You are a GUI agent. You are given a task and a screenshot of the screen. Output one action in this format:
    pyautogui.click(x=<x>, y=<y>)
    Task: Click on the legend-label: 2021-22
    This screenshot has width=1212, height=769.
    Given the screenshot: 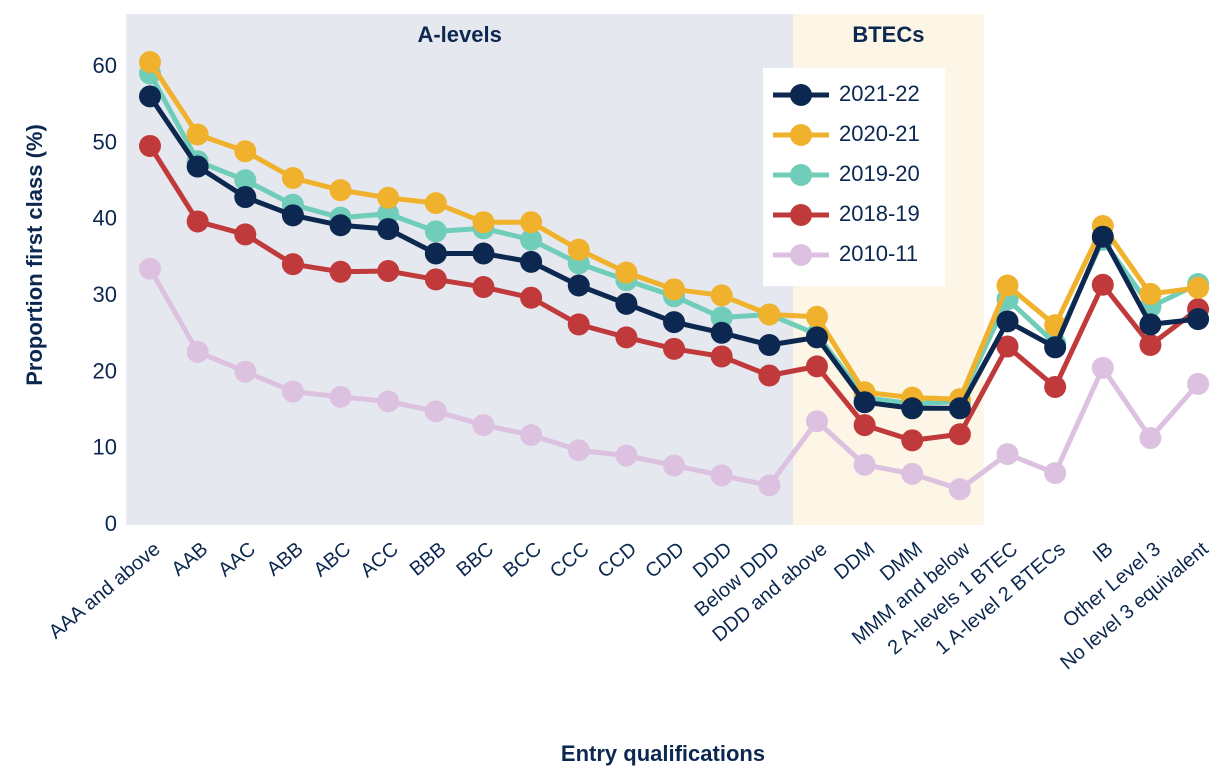 What is the action you would take?
    pyautogui.click(x=879, y=93)
    